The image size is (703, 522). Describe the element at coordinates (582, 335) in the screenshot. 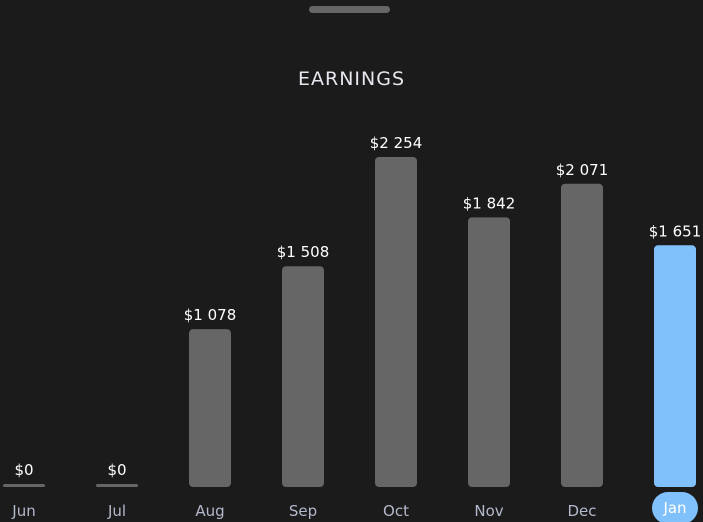

I see `bar-dec` at that location.